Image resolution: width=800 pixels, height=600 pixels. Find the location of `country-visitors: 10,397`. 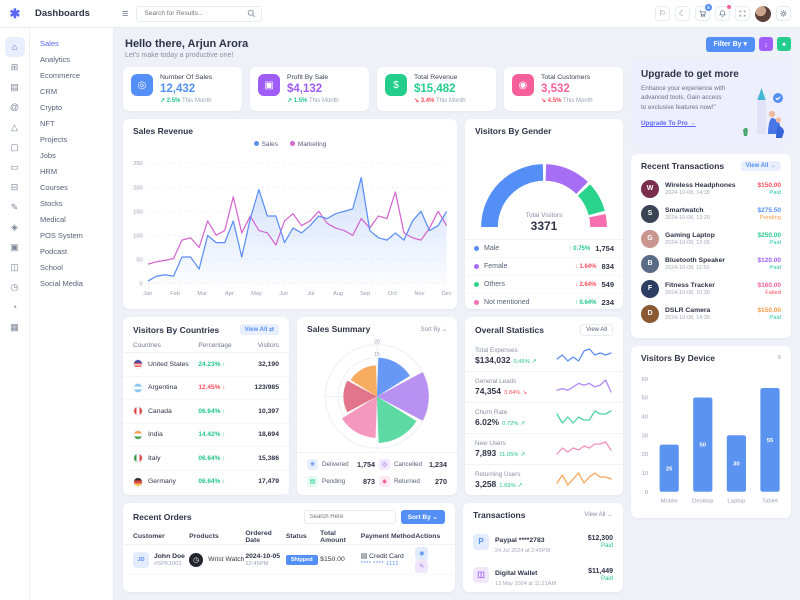

country-visitors: 10,397 is located at coordinates (268, 411).